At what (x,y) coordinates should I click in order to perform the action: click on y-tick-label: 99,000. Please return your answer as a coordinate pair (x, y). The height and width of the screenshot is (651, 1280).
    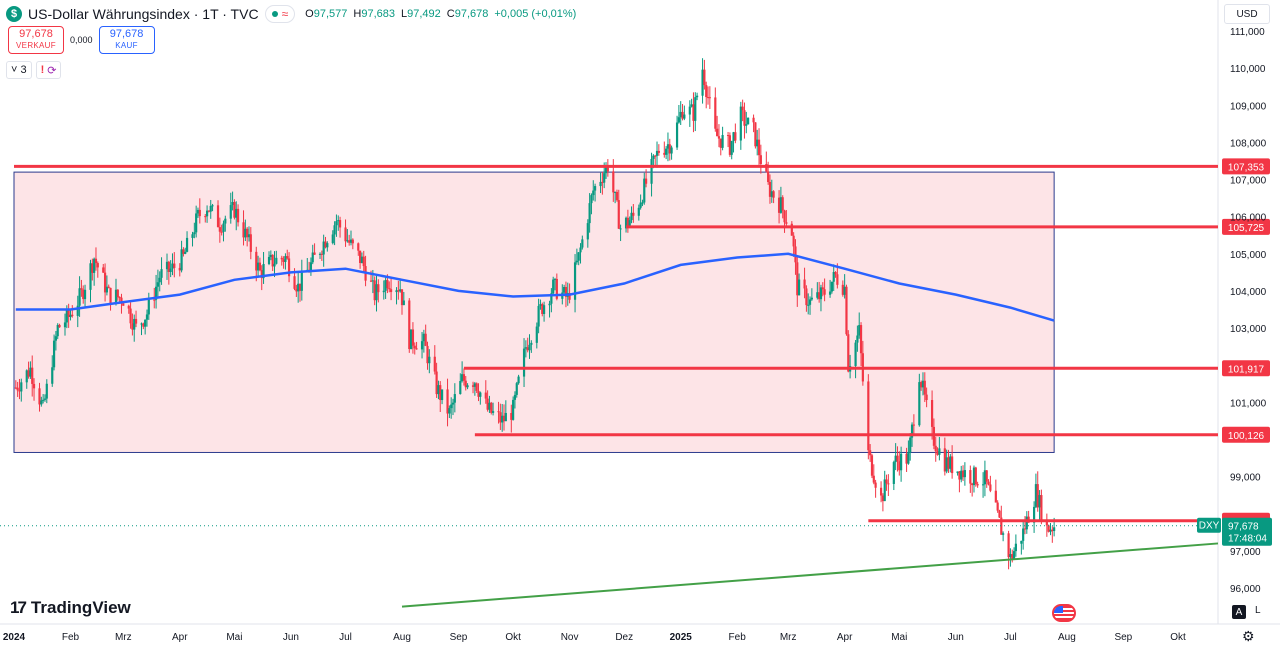
    Looking at the image, I should click on (1245, 478).